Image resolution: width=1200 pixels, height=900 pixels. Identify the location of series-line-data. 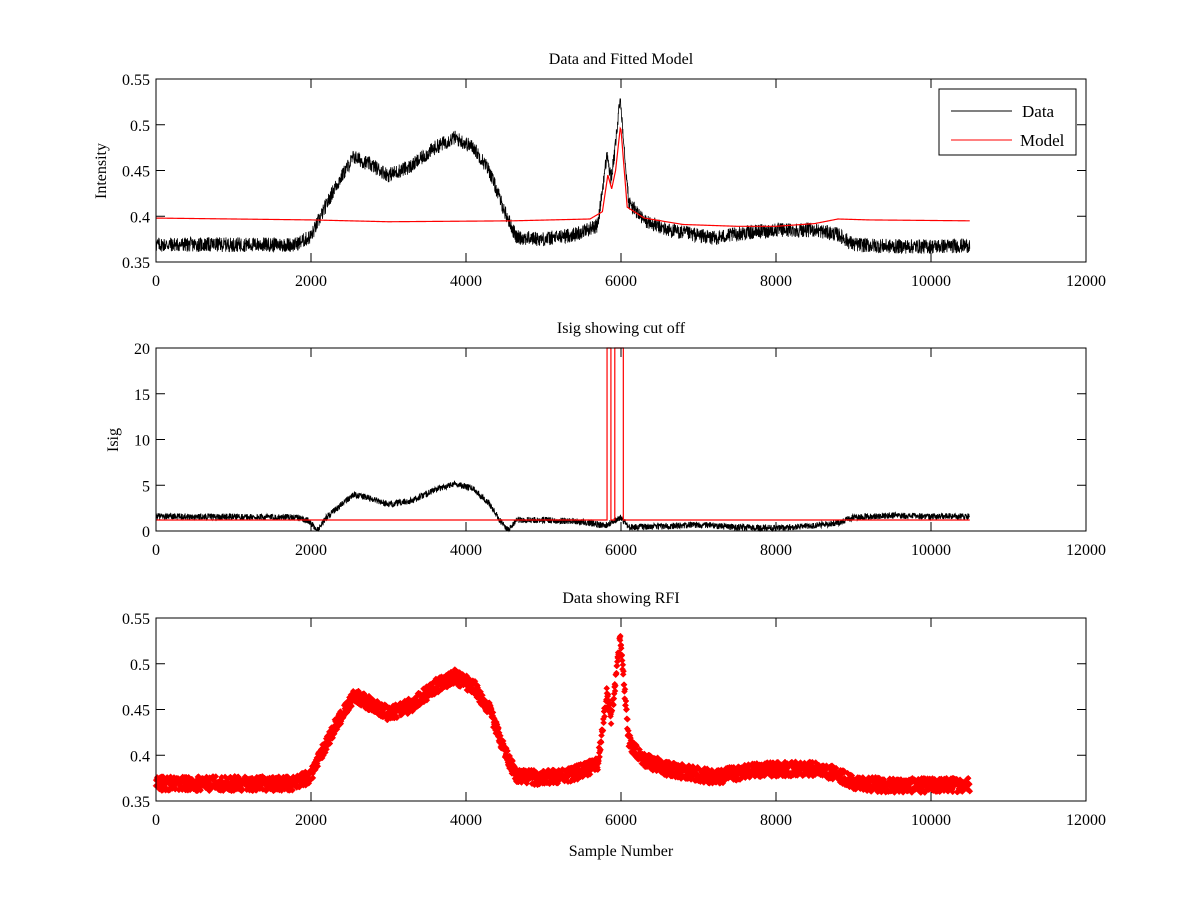
(563, 176).